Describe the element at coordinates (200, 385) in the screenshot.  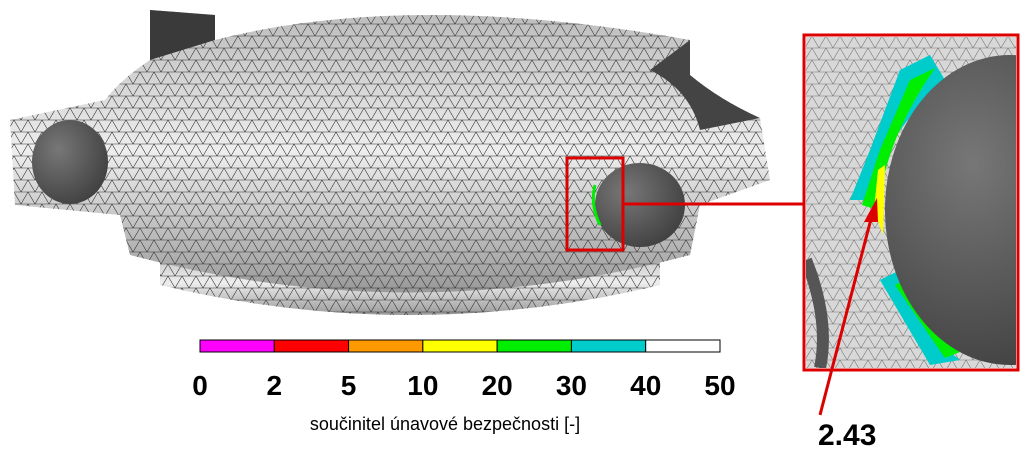
I see `legend-tick-label: 0` at that location.